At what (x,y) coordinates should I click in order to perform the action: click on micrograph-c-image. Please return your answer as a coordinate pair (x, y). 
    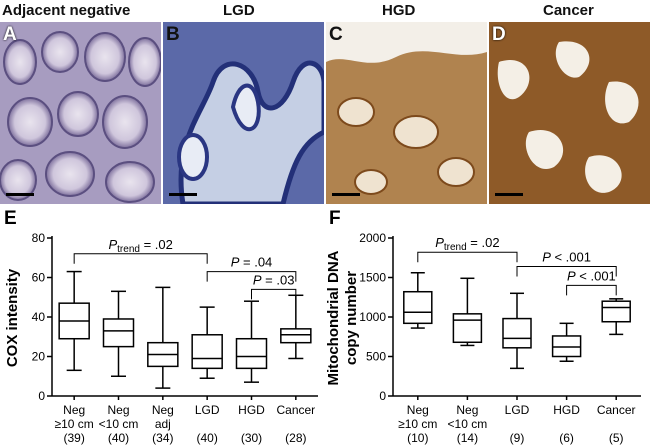
    Looking at the image, I should click on (406, 113).